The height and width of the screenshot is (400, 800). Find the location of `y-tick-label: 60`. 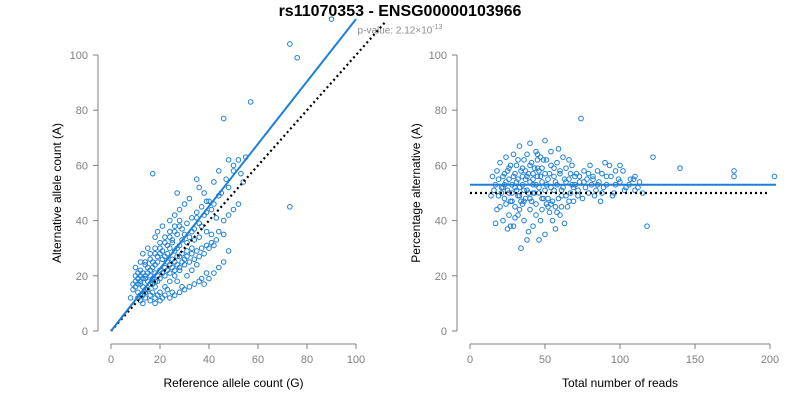

y-tick-label: 60 is located at coordinates (441, 166).